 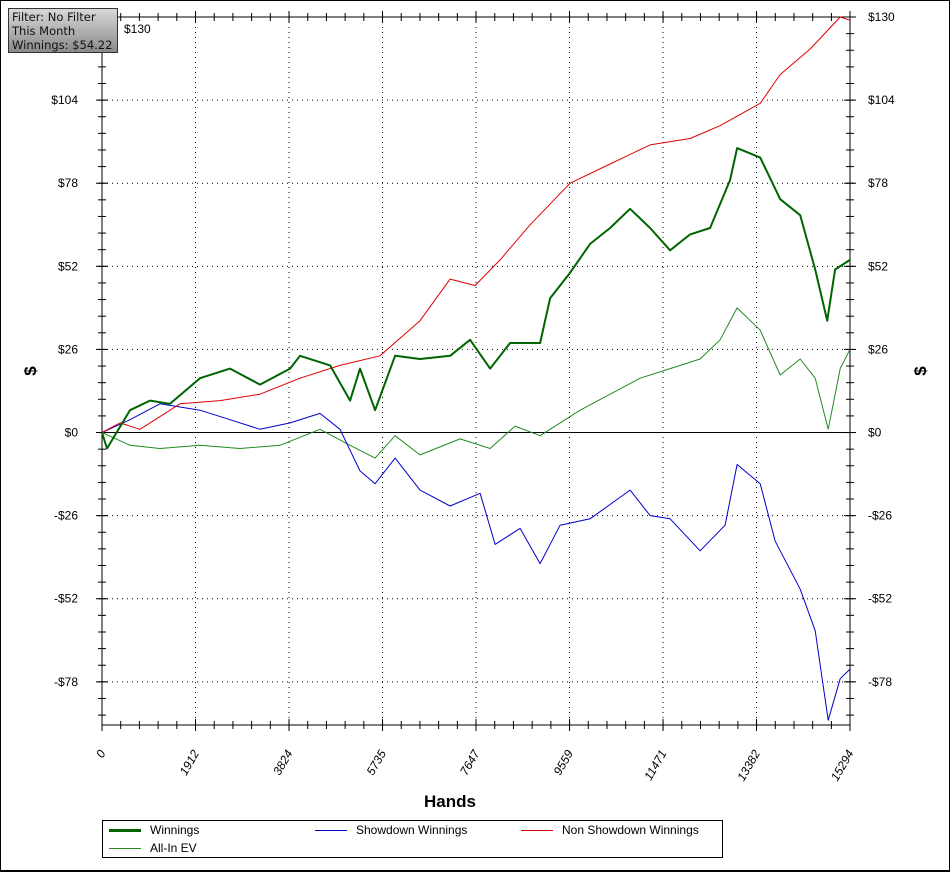 I want to click on y-tick-label-right: $26, so click(x=878, y=349).